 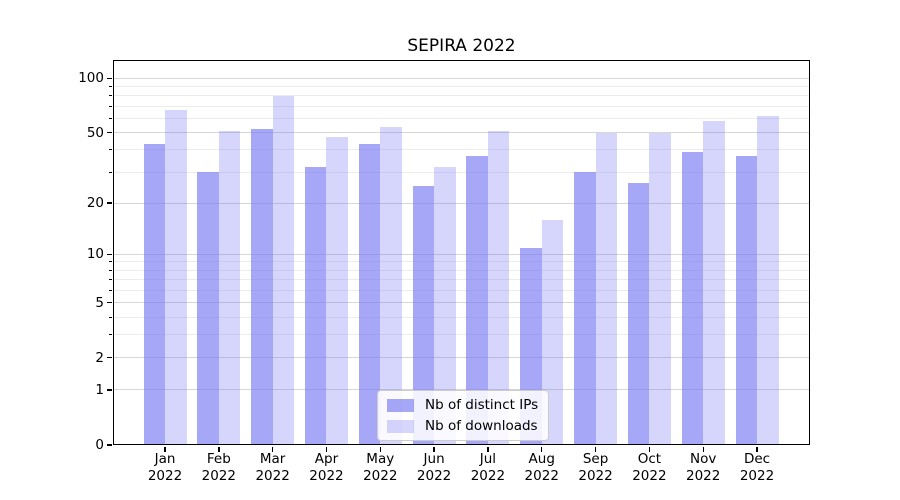 What do you see at coordinates (481, 426) in the screenshot?
I see `legend-label-downloads: Nb of downloads` at bounding box center [481, 426].